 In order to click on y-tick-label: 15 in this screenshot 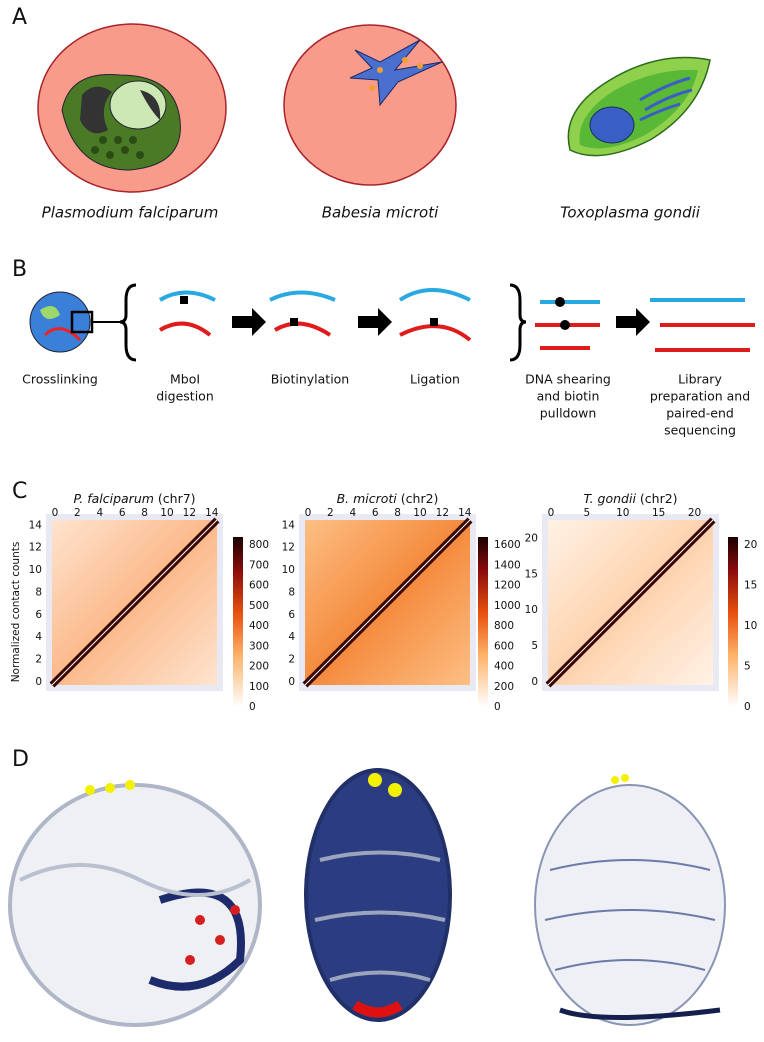, I will do `click(531, 574)`.